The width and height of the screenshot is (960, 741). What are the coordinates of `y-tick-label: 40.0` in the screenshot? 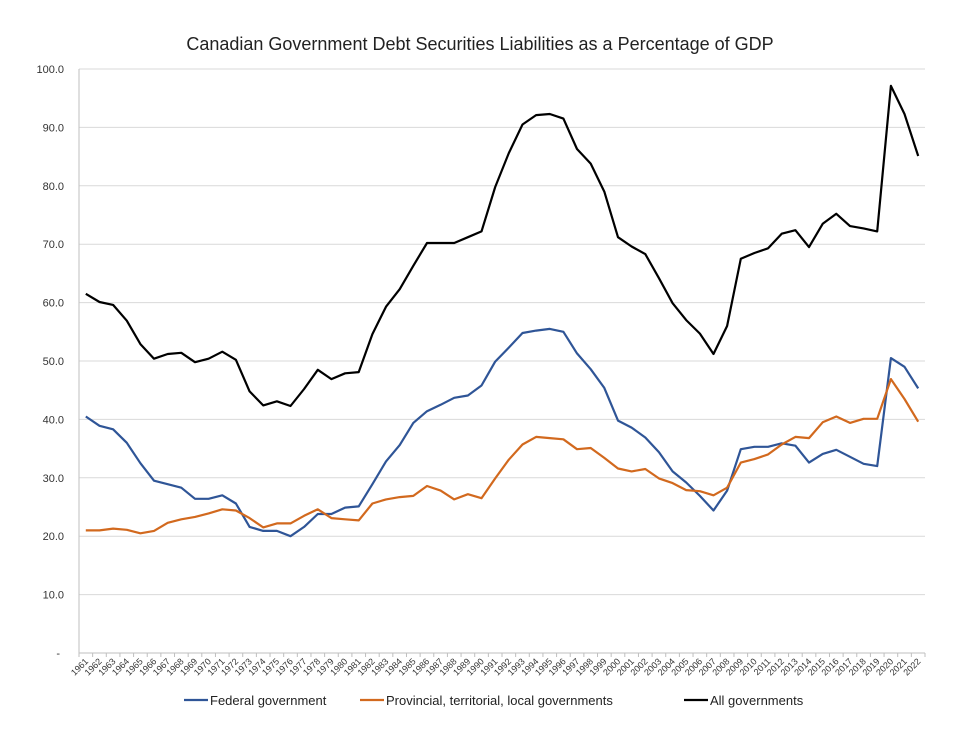 It's located at (53, 420).